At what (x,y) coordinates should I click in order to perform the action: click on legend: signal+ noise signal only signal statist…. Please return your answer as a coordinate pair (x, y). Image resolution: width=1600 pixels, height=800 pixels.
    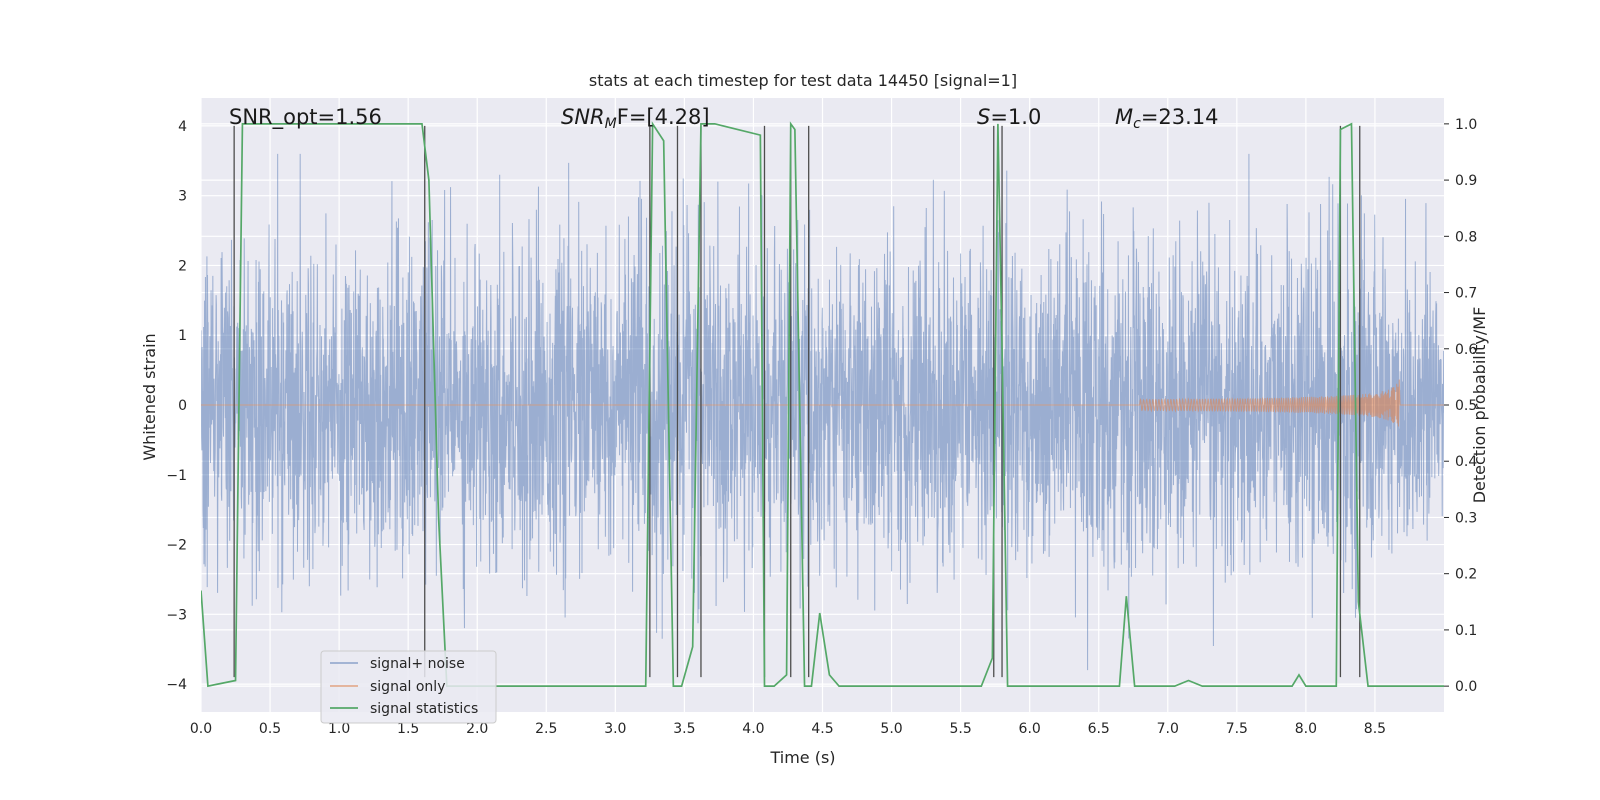
    Looking at the image, I should click on (408, 687).